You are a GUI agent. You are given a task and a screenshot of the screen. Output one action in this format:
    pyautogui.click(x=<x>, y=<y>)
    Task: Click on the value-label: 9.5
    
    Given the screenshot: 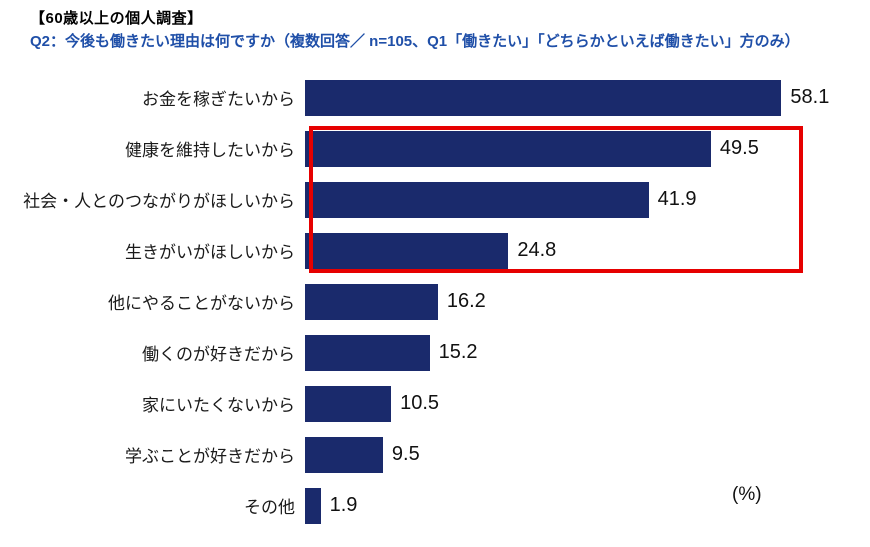 What is the action you would take?
    pyautogui.click(x=405, y=454)
    